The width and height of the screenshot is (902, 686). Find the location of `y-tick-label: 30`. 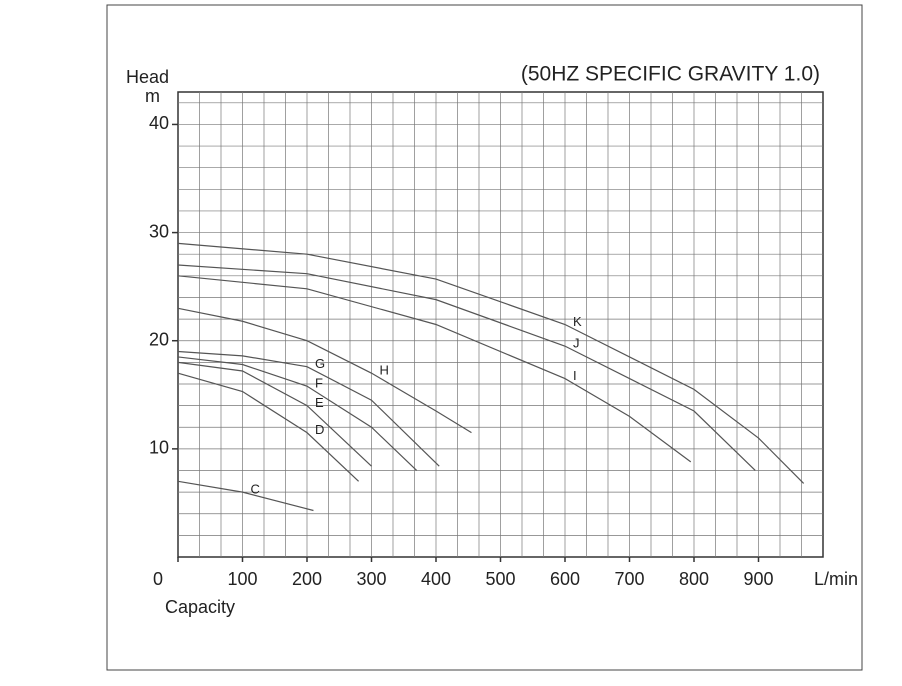

y-tick-label: 30 is located at coordinates (159, 231).